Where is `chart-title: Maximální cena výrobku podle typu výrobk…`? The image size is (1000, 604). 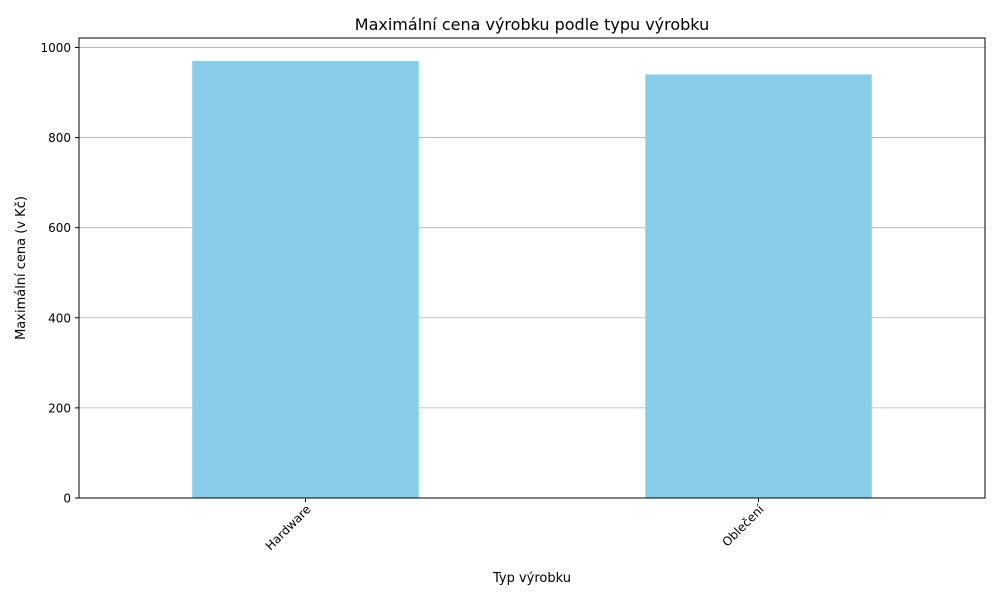
chart-title: Maximální cena výrobku podle typu výrobk… is located at coordinates (532, 24).